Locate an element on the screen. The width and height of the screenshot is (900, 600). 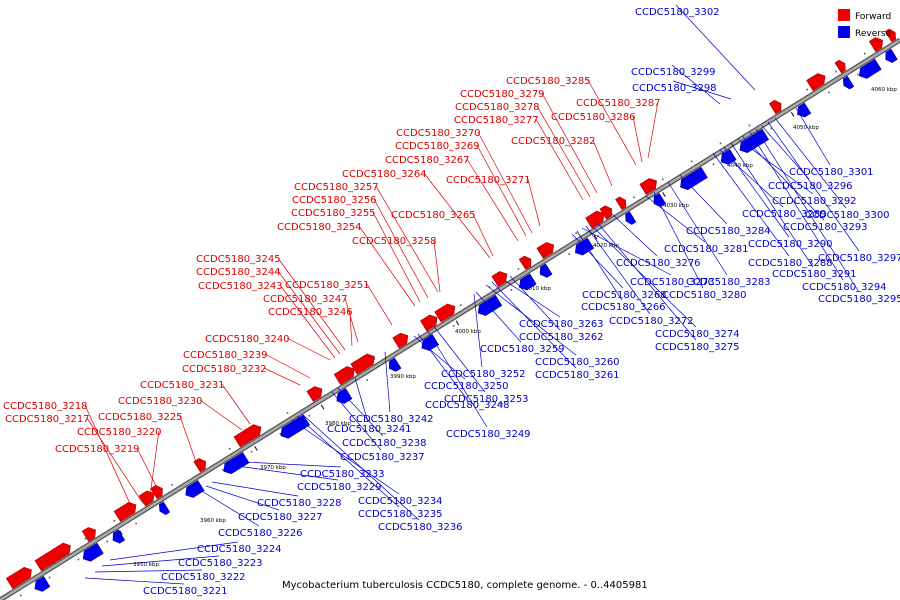
gene-label: CCDC5180_3221 is located at coordinates (185, 591).